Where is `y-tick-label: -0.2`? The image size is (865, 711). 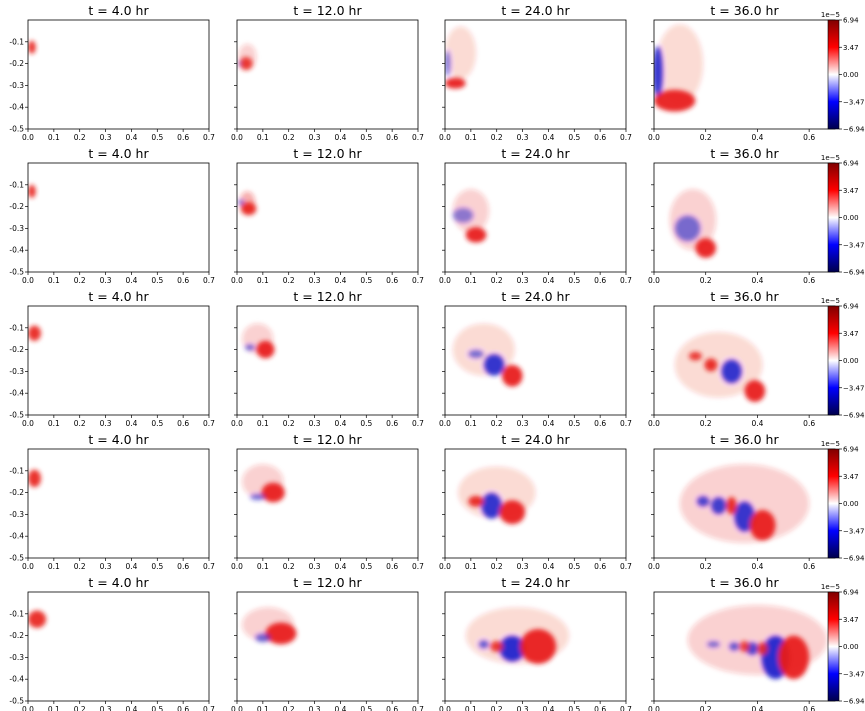 y-tick-label: -0.2 is located at coordinates (16, 206).